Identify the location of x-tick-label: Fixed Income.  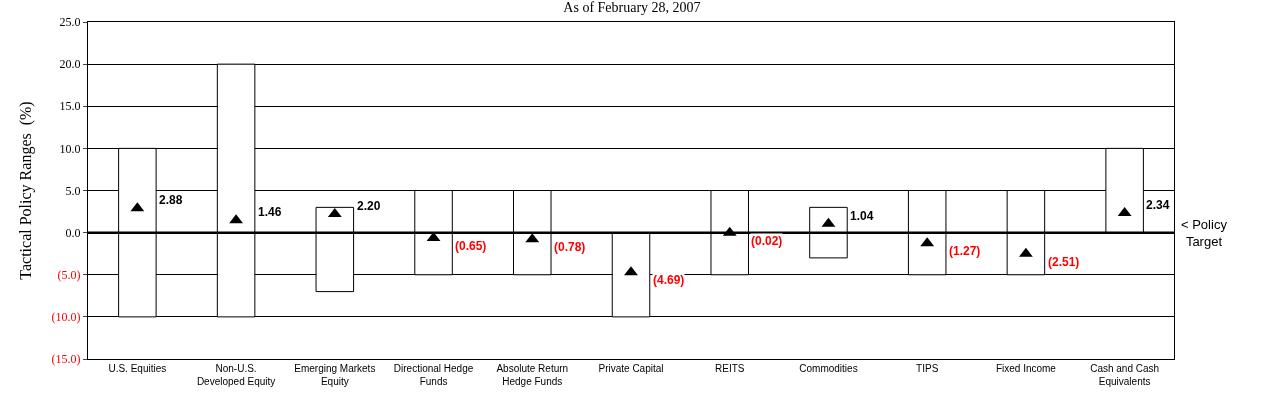
(1026, 368).